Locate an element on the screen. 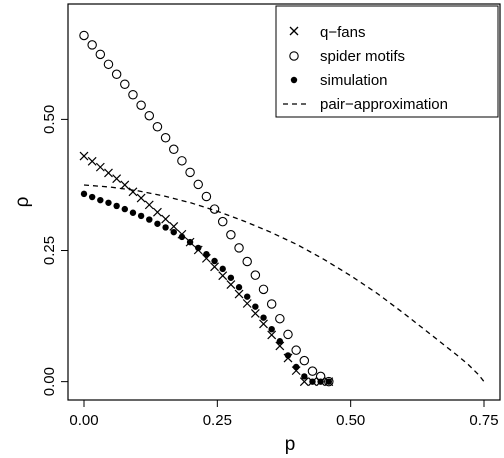 This screenshot has height=458, width=504. legend-marker-filled-circle is located at coordinates (294, 80).